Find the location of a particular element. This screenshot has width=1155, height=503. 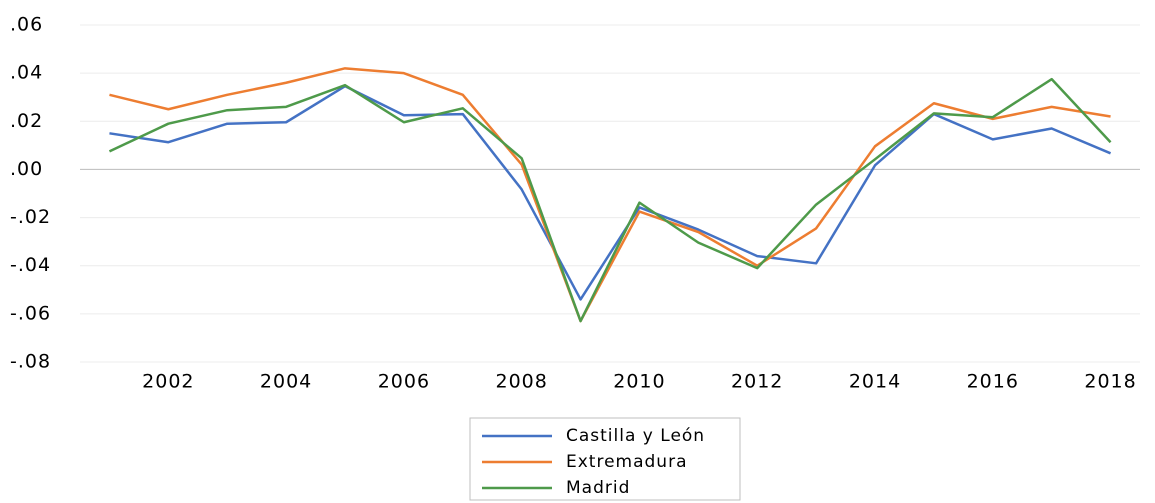

y-tick-label: -.06 is located at coordinates (30, 313).